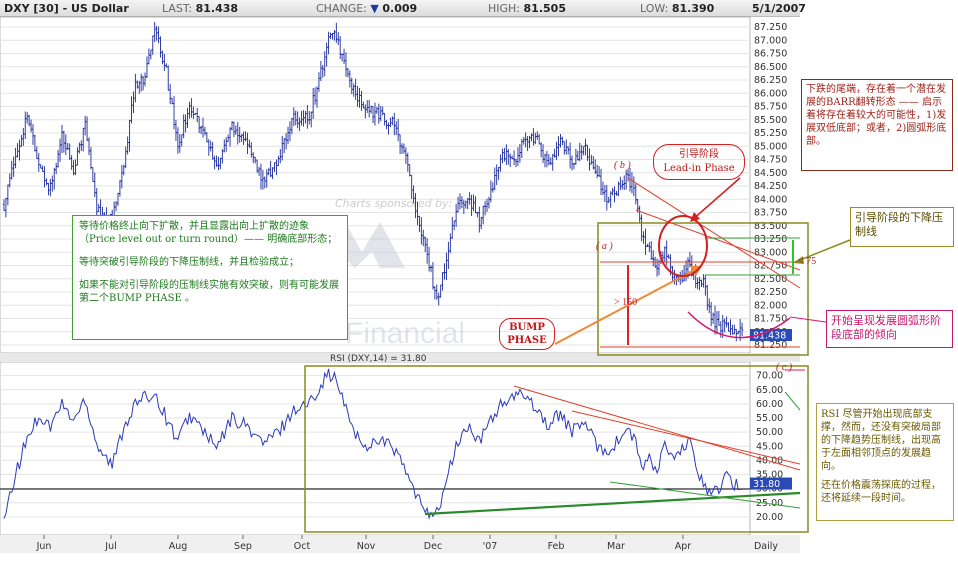 The width and height of the screenshot is (958, 578). I want to click on last-price-box: 81.438, so click(771, 335).